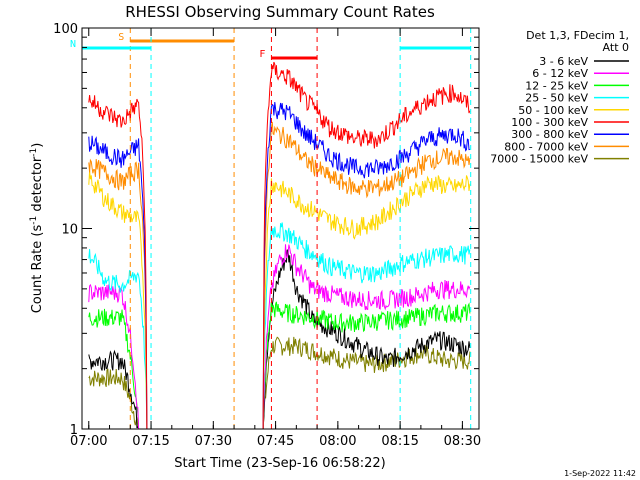 The image size is (640, 480). I want to click on y-tick-label: 100, so click(65, 29).